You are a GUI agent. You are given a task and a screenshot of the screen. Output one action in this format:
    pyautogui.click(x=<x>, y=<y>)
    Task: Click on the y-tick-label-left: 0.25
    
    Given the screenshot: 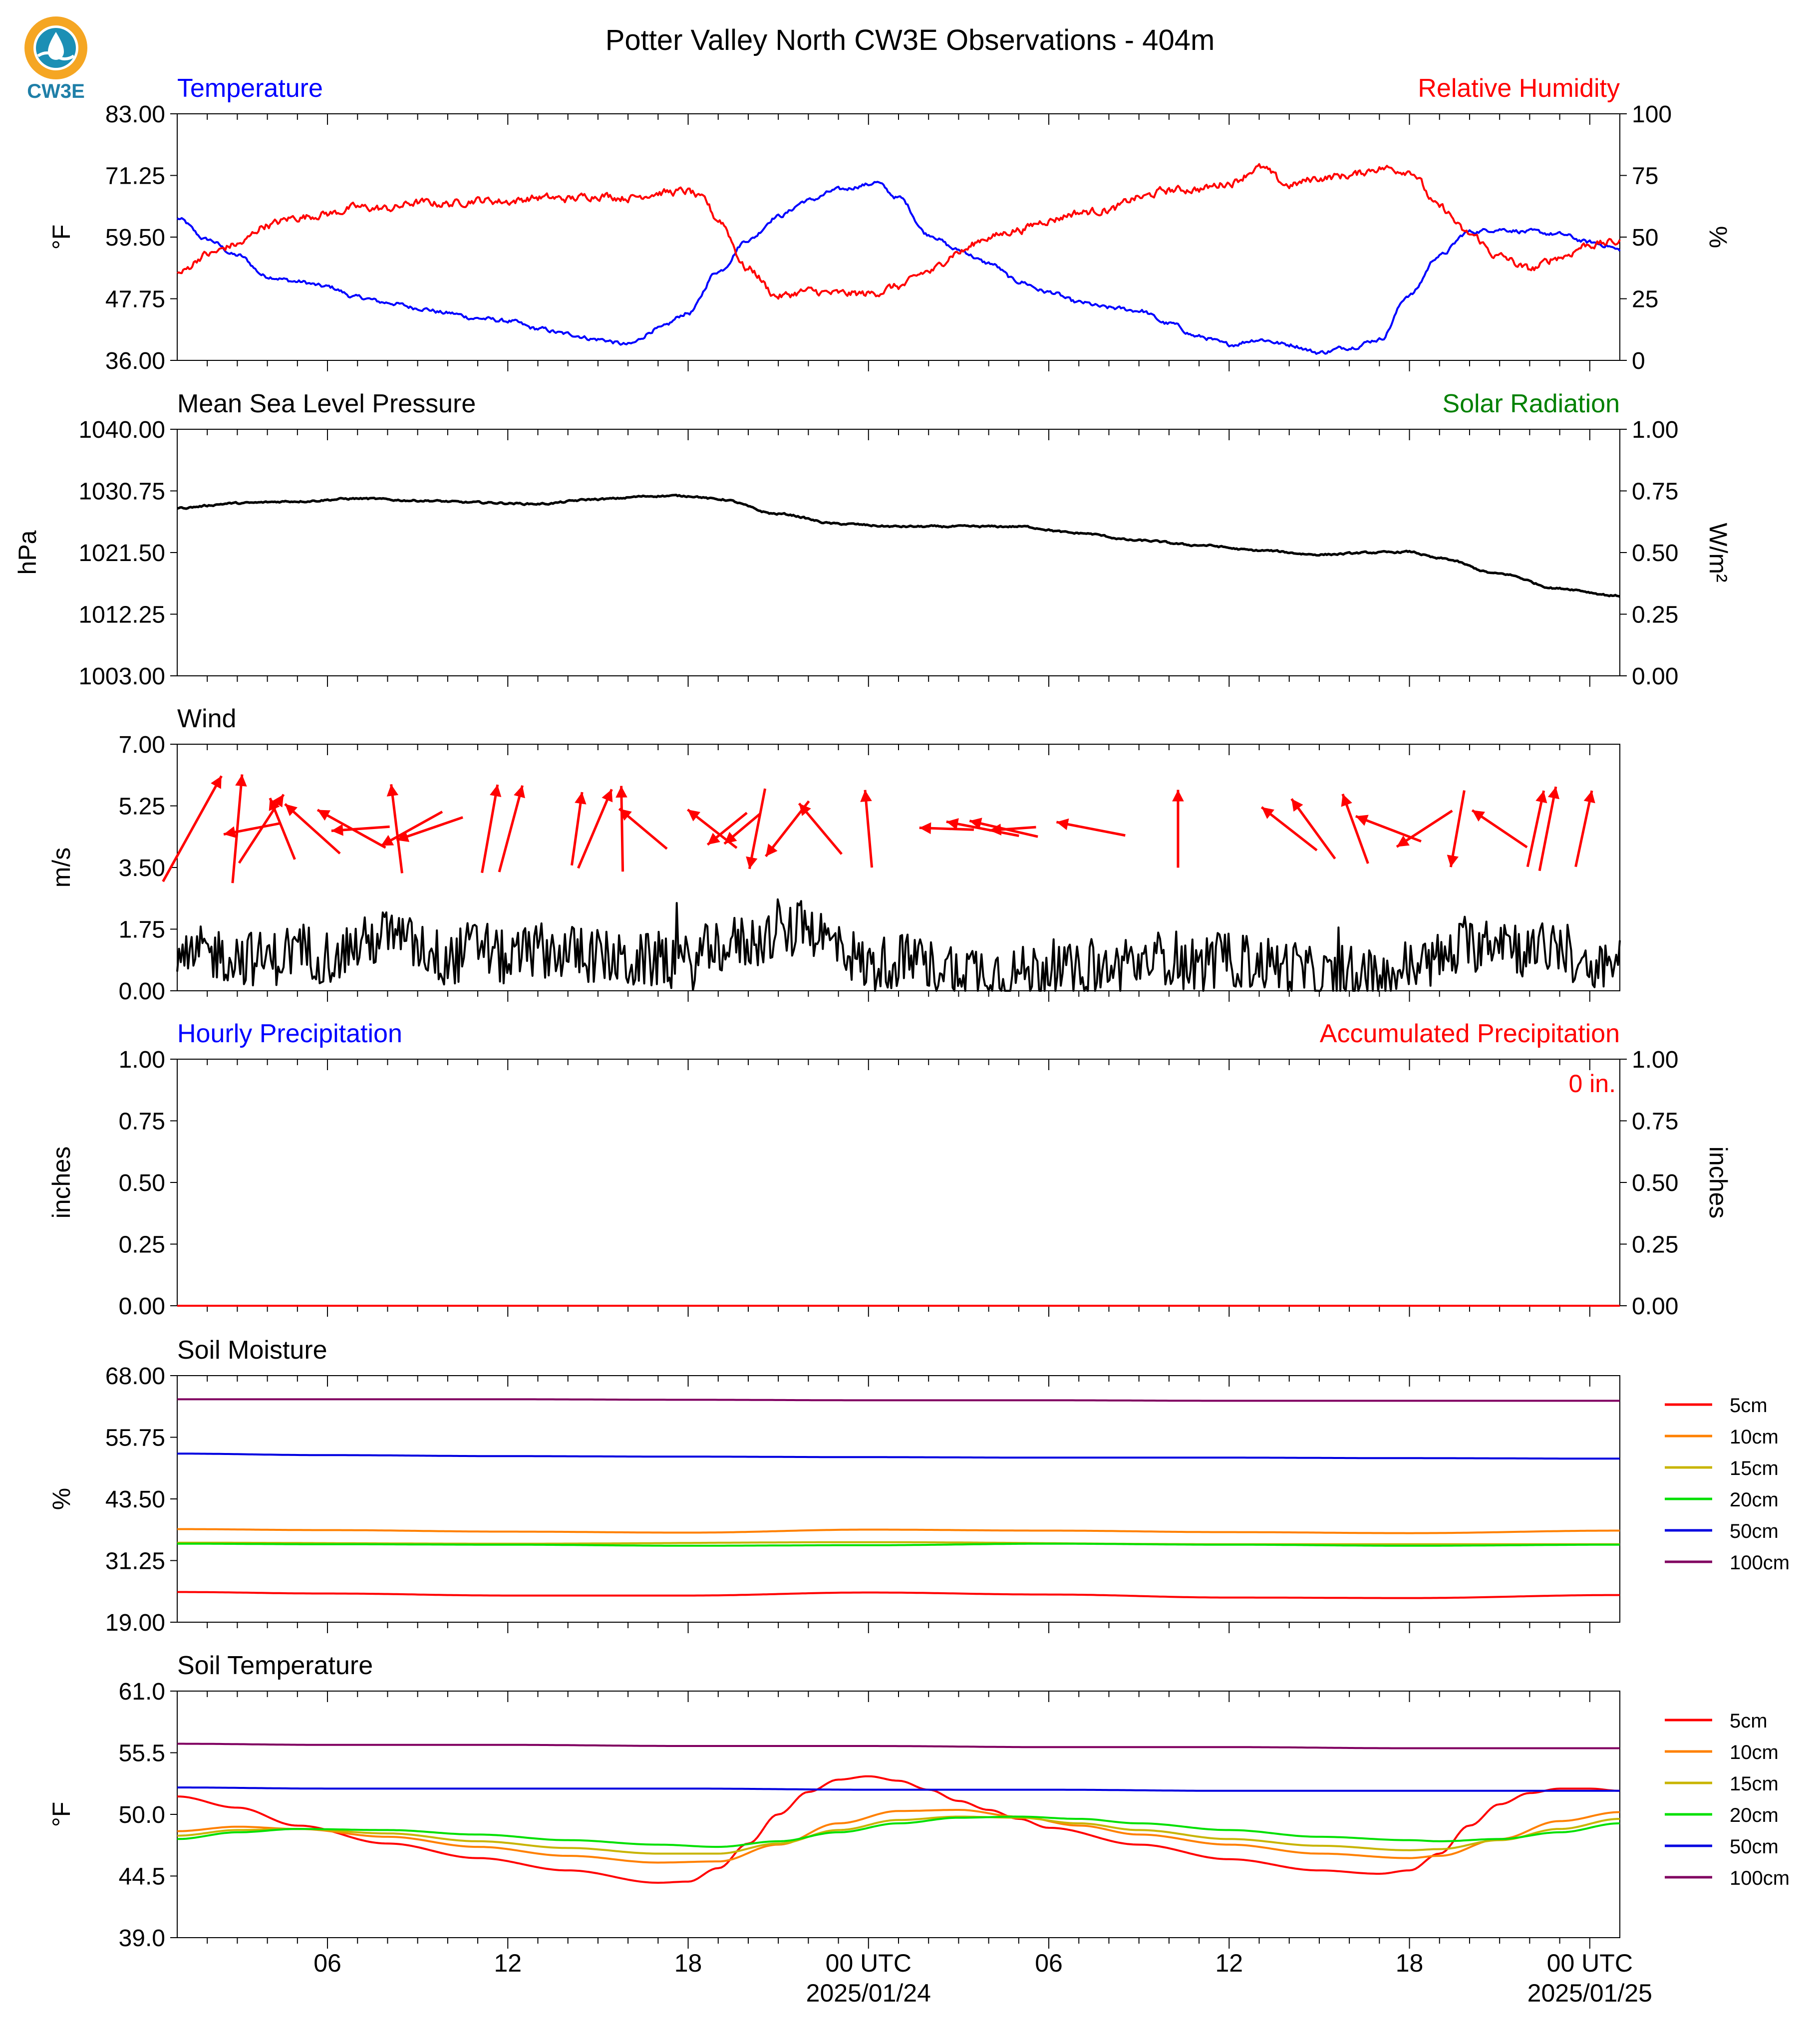 What is the action you would take?
    pyautogui.click(x=142, y=1245)
    